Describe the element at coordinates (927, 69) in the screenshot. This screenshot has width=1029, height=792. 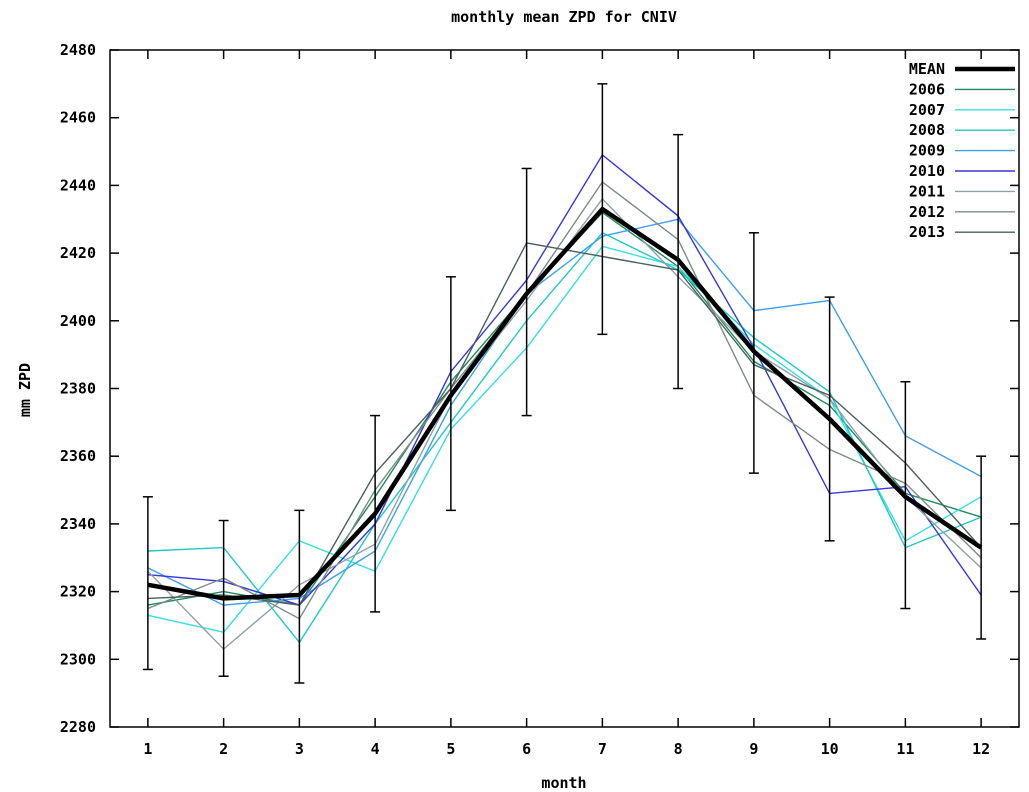
I see `legend-label: MEAN` at that location.